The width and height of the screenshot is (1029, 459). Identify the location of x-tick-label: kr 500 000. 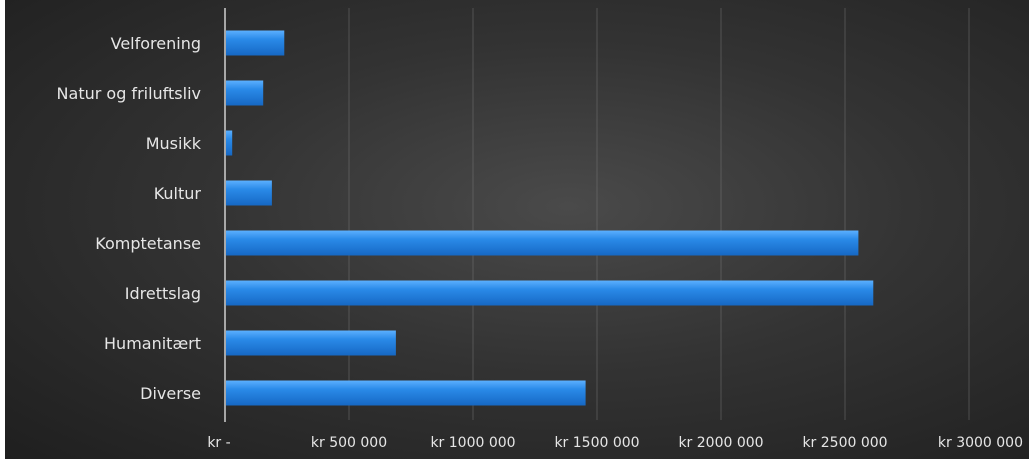
(349, 443).